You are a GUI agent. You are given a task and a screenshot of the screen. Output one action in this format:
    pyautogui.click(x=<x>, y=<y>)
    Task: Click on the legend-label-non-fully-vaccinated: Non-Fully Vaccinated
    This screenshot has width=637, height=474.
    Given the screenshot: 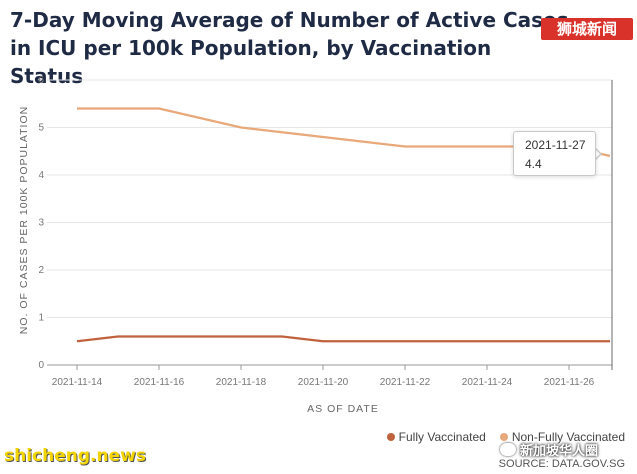 What is the action you would take?
    pyautogui.click(x=568, y=437)
    